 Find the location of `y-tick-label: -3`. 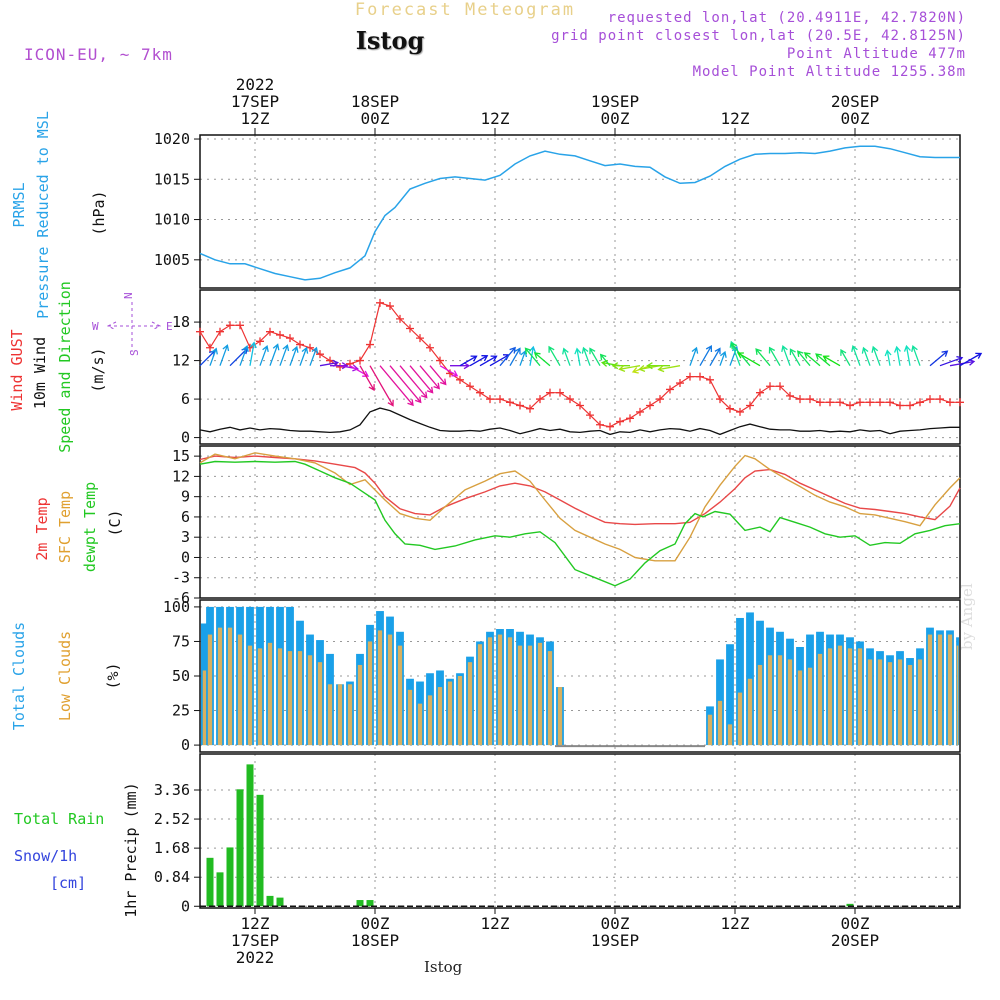

y-tick-label: -3 is located at coordinates (181, 578).